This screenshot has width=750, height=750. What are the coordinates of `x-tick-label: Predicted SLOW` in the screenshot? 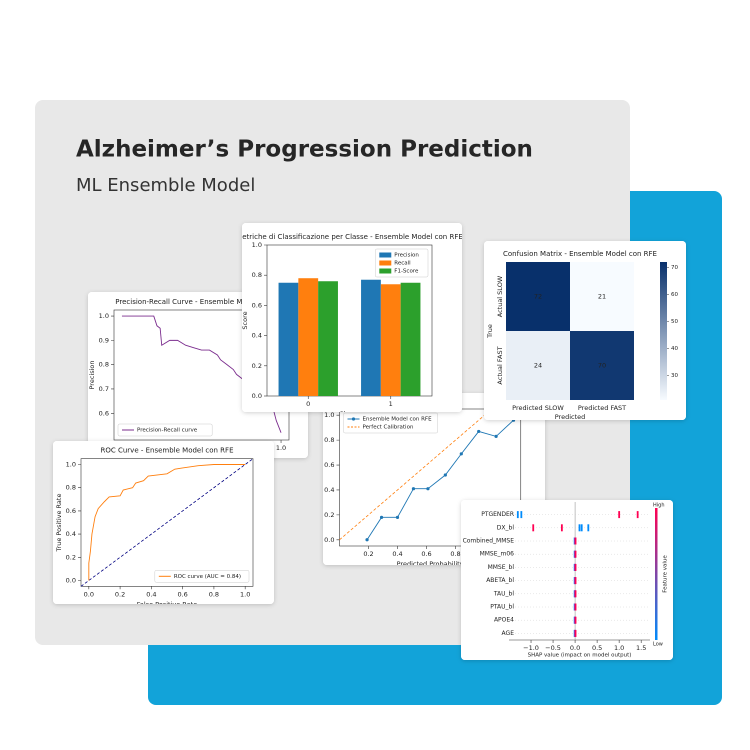 It's located at (538, 408).